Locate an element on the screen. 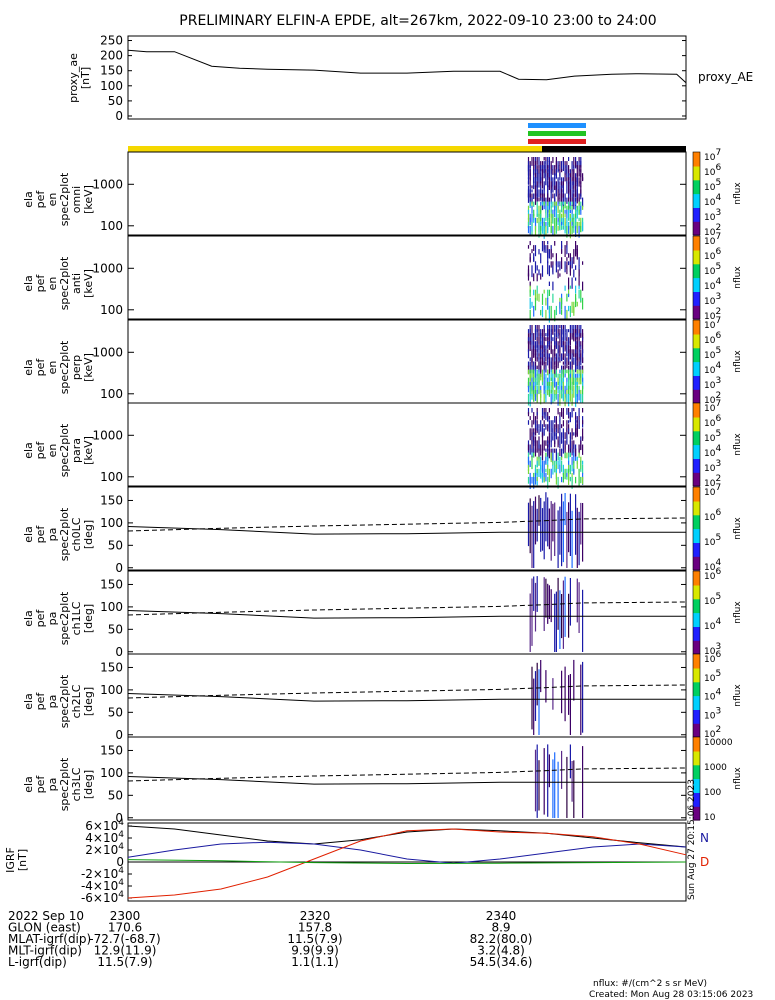  ae-ytick-label: 100 is located at coordinates (111, 86).